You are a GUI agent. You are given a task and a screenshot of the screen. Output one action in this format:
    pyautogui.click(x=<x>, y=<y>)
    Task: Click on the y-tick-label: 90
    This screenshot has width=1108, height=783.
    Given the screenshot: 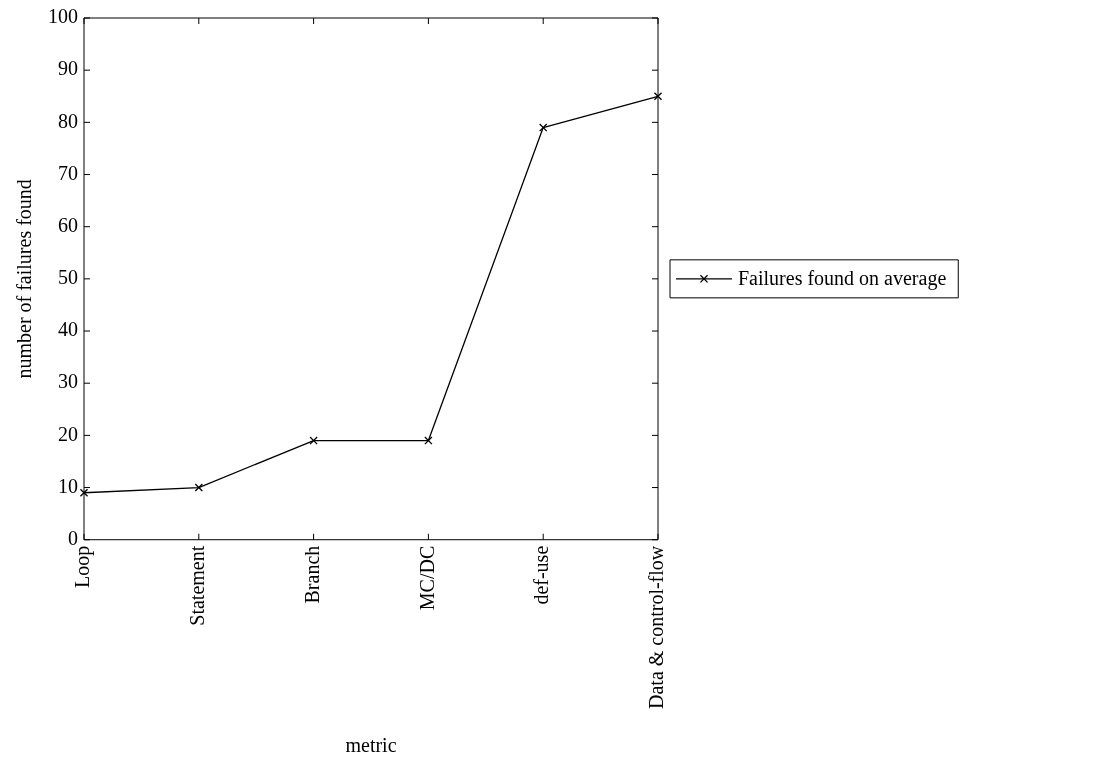 What is the action you would take?
    pyautogui.click(x=68, y=68)
    